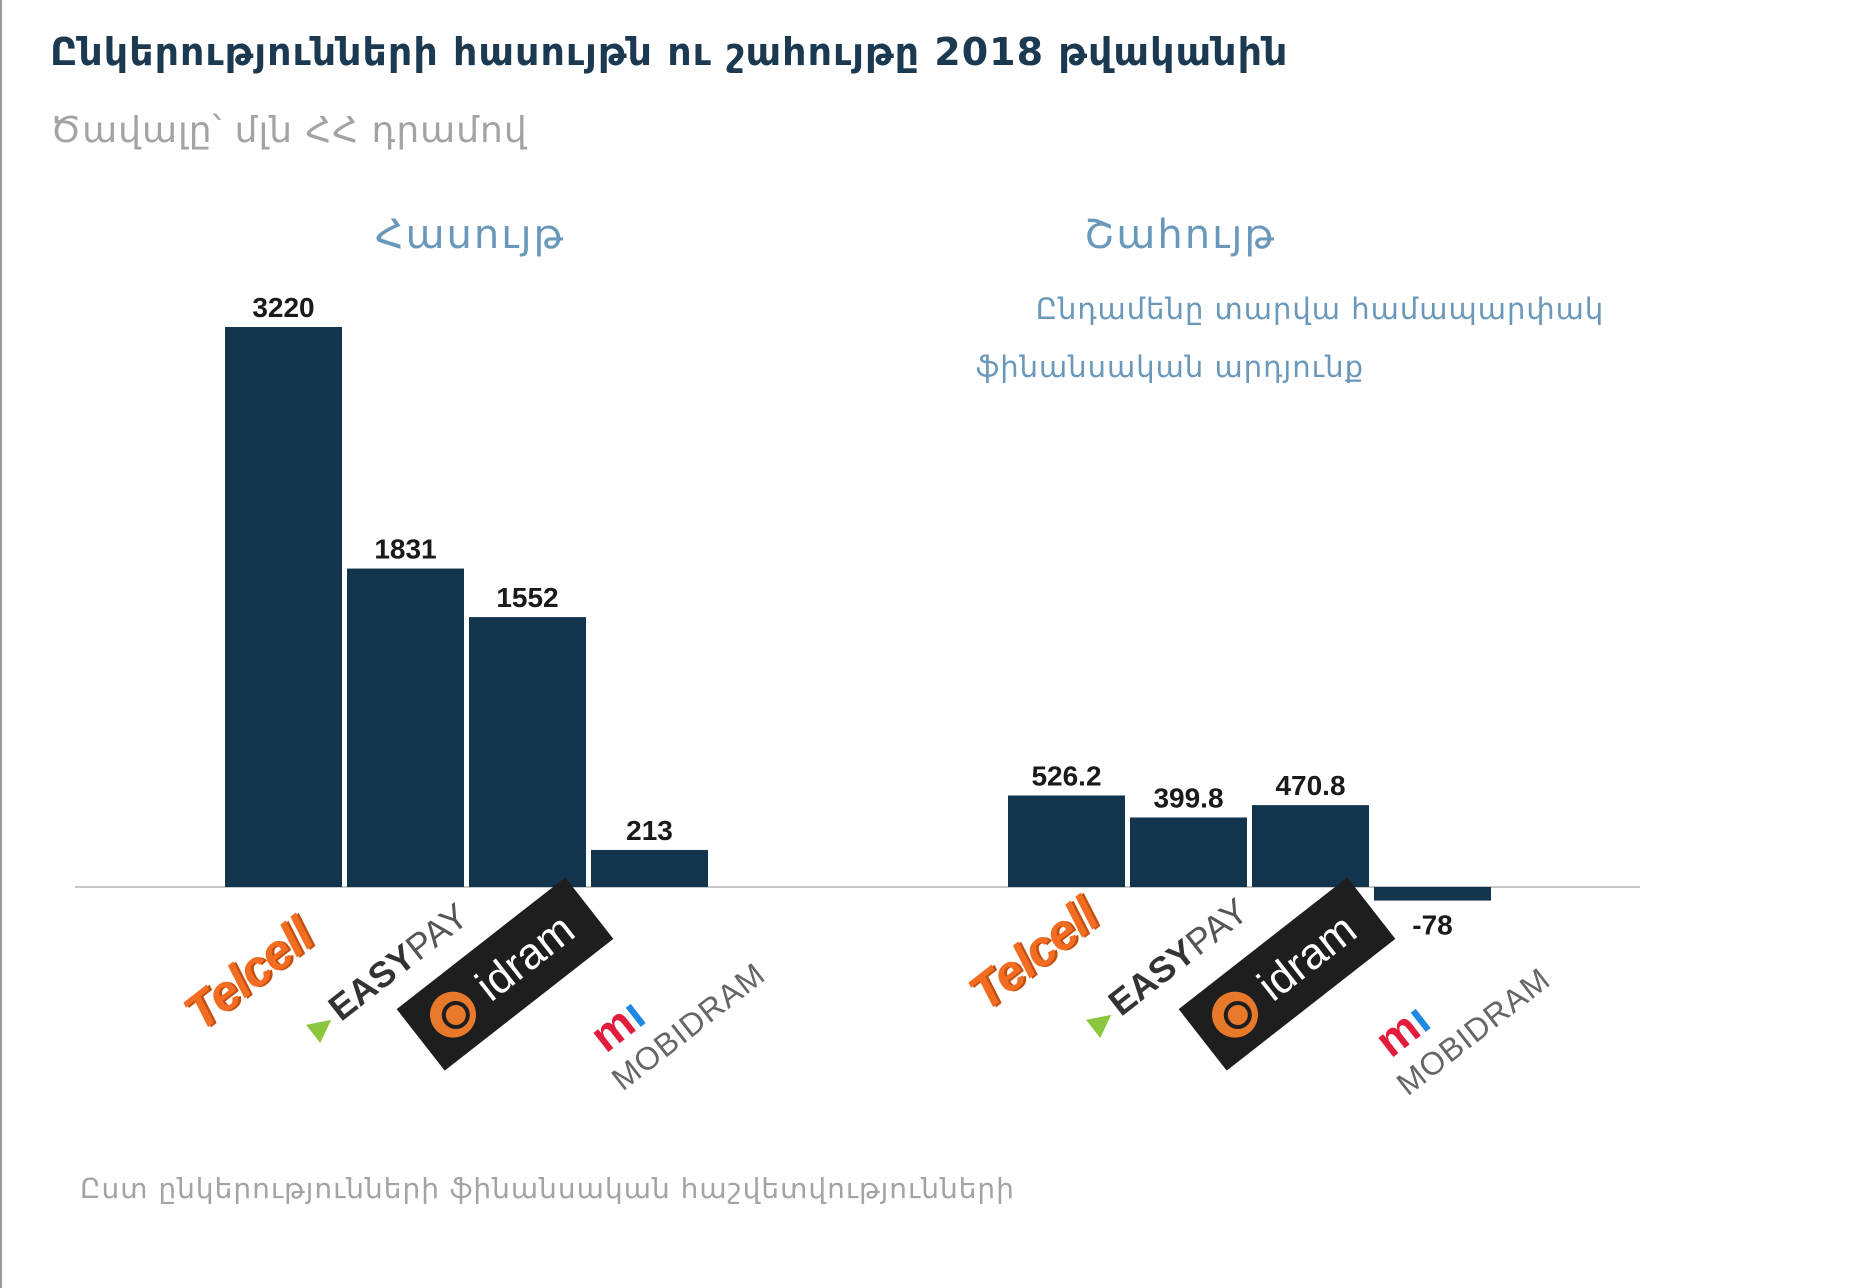 This screenshot has height=1288, width=1866. What do you see at coordinates (1432, 925) in the screenshot?
I see `value-label-profit-mobidram: -78` at bounding box center [1432, 925].